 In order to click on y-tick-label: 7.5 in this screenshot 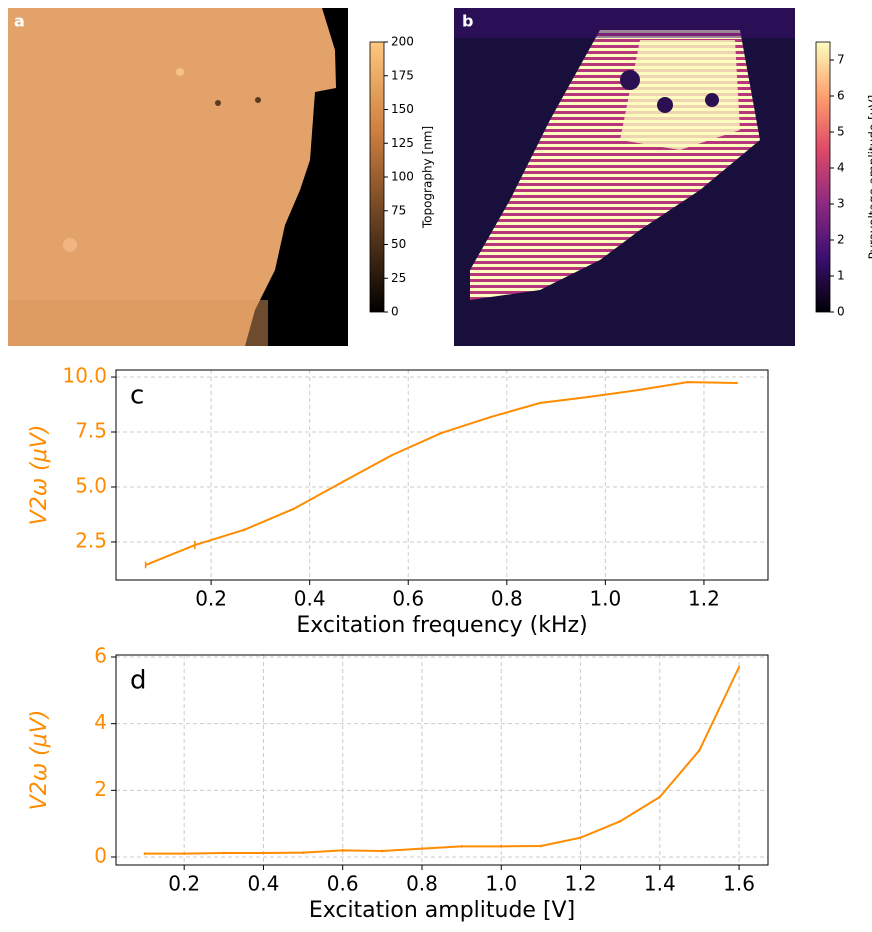, I will do `click(91, 431)`.